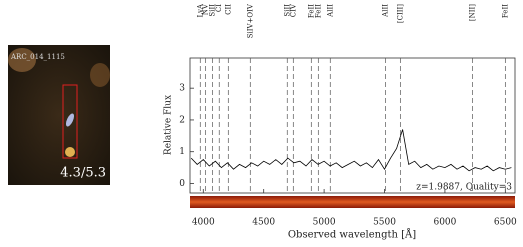  What do you see at coordinates (352, 235) in the screenshot?
I see `x-axis-title: Observed wavelength [Å]` at bounding box center [352, 235].